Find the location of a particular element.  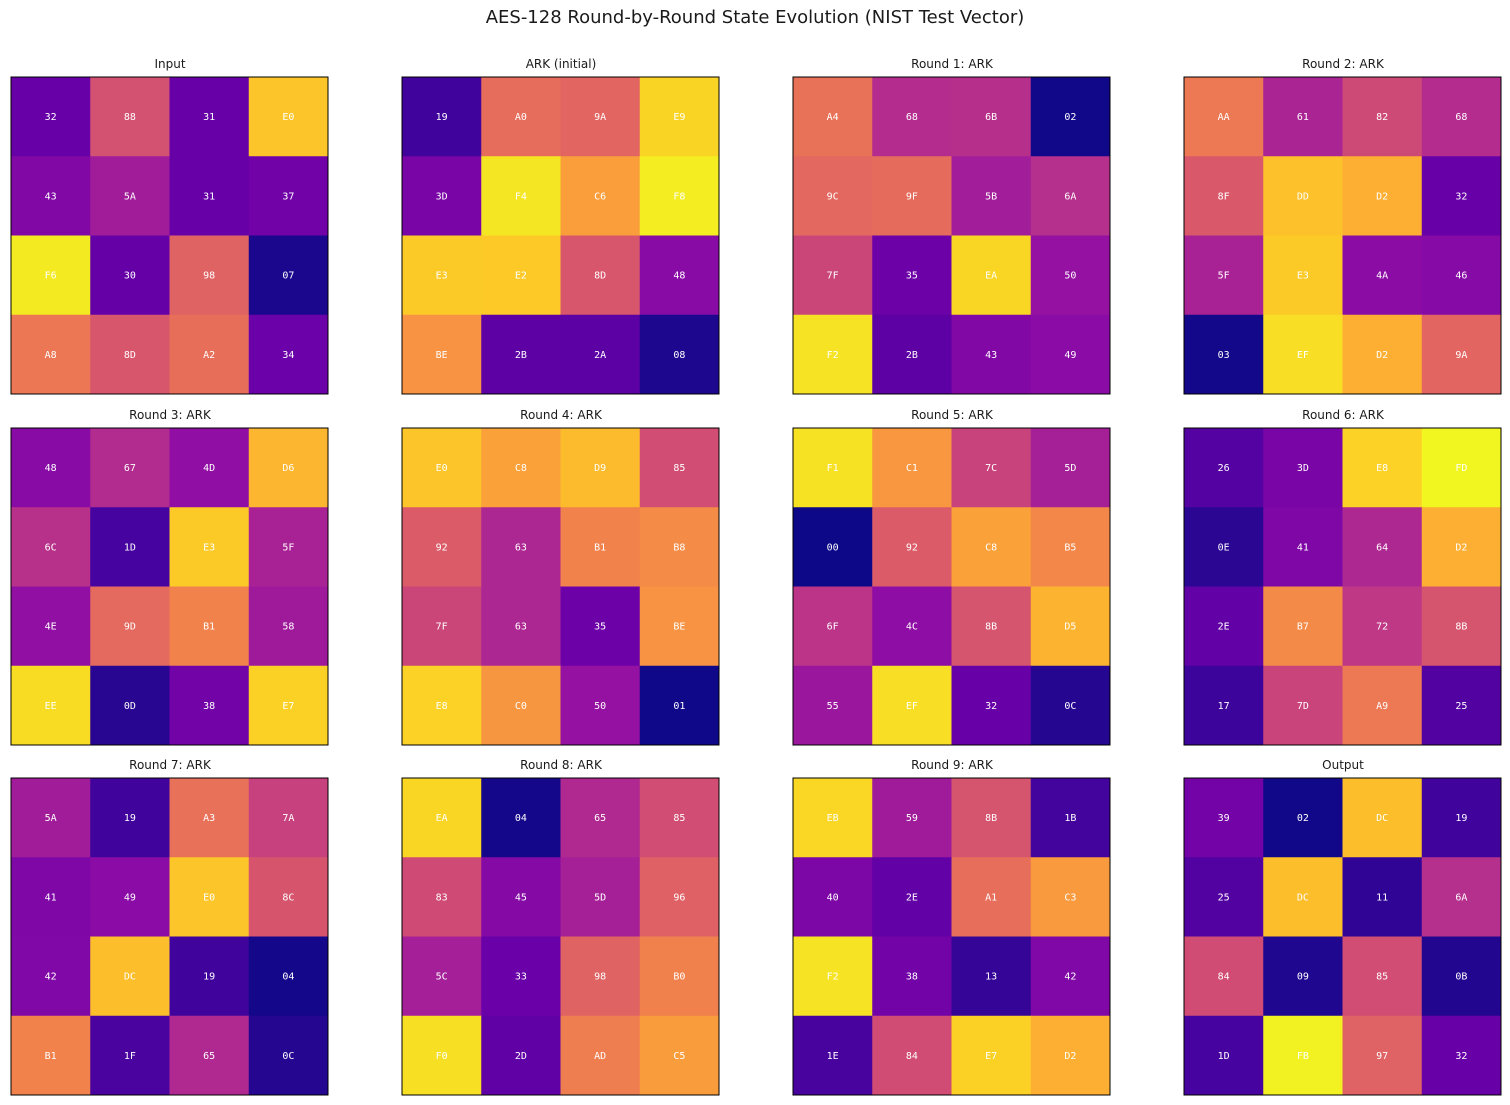

cell-label: A2 is located at coordinates (209, 355).